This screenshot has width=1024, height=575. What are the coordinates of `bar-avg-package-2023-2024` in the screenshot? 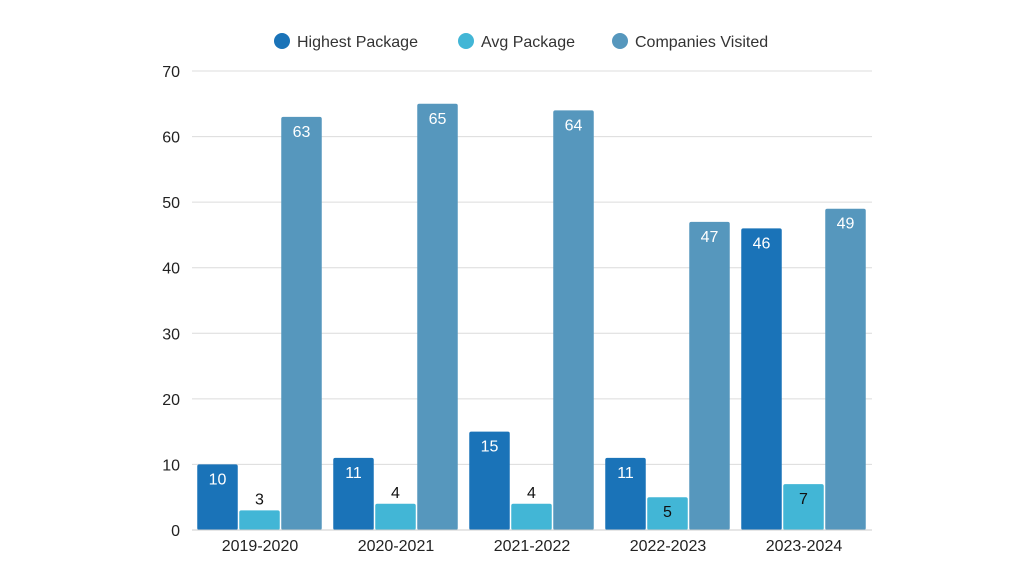 It's located at (803, 507).